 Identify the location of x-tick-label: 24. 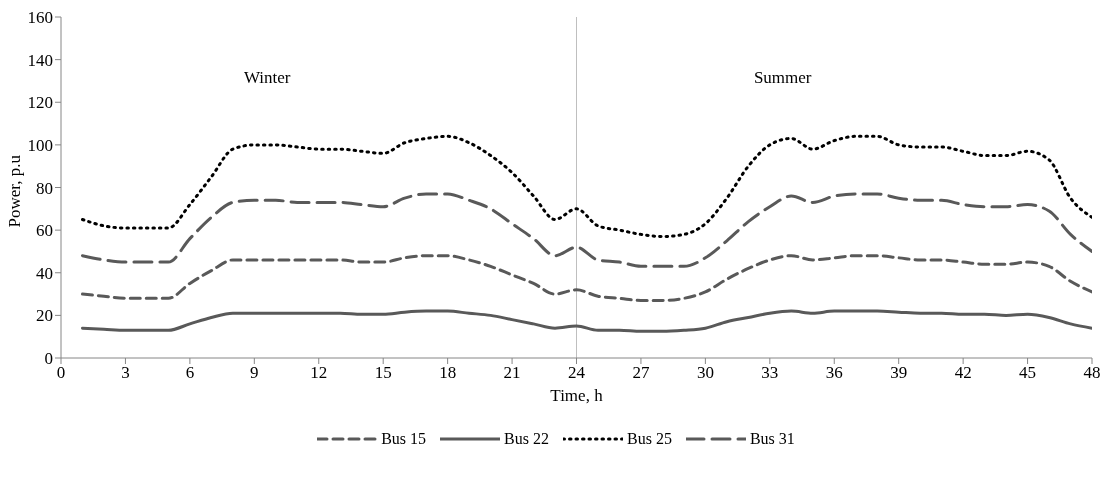
(577, 373).